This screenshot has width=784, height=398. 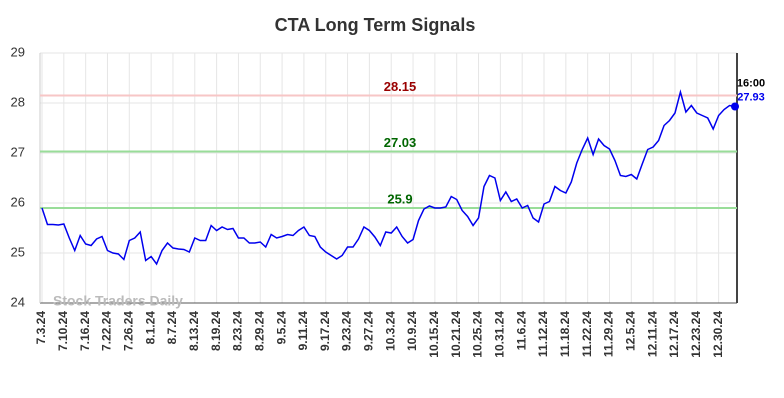 What do you see at coordinates (128, 331) in the screenshot?
I see `x-tick-label: 7.26.24` at bounding box center [128, 331].